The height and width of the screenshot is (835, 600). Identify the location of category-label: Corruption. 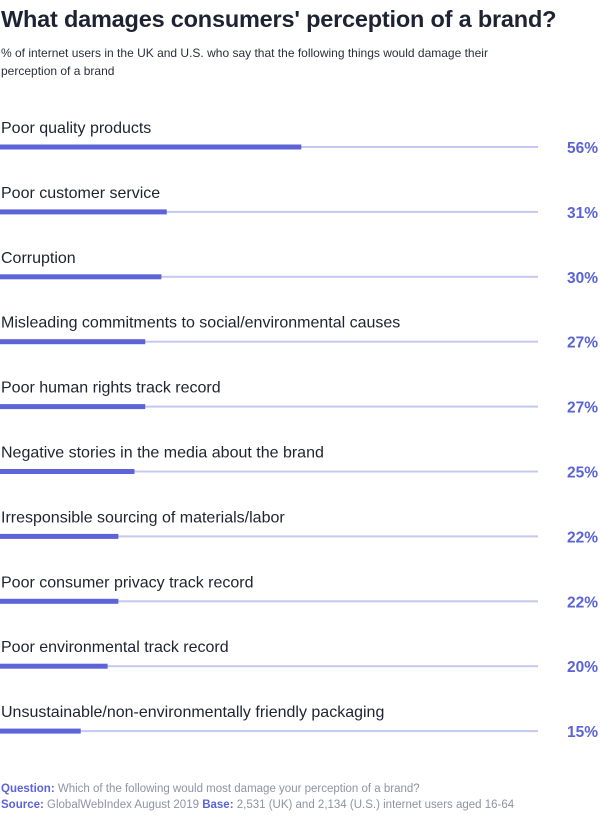
(38, 258).